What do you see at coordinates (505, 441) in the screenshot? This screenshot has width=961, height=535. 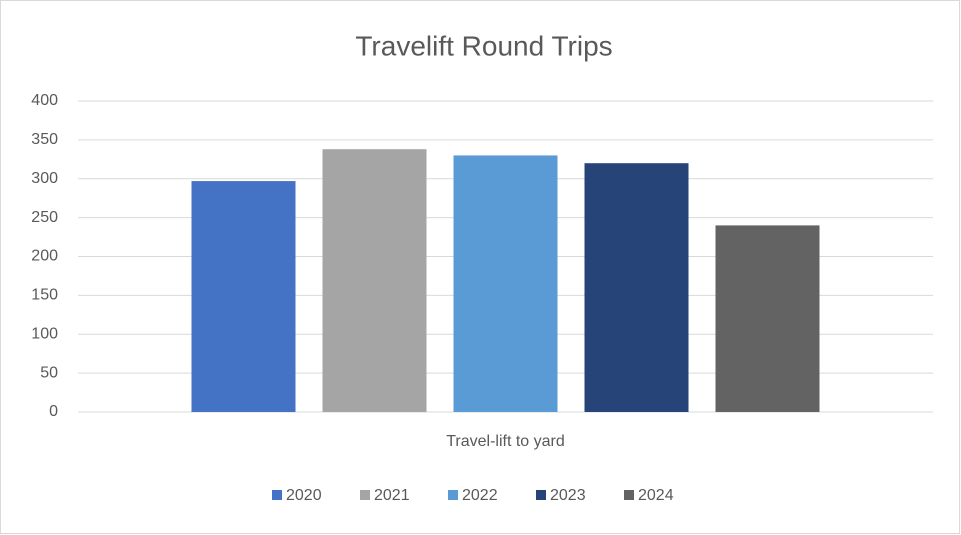 I see `x-tick-label: Travel-lift to yard` at bounding box center [505, 441].